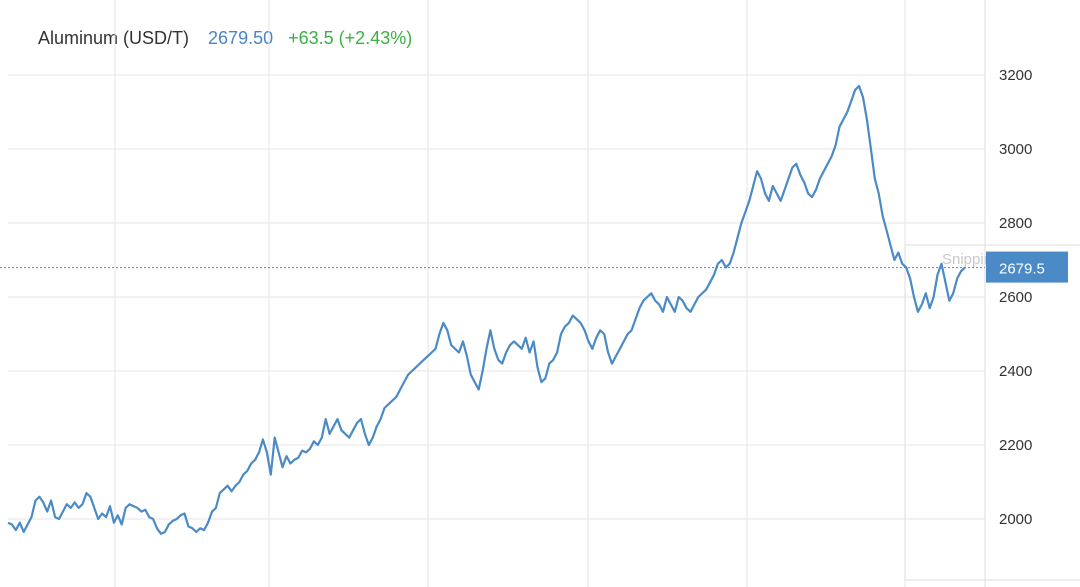 This screenshot has width=1080, height=587. Describe the element at coordinates (1015, 371) in the screenshot. I see `y-tick-label-2400: 2400` at that location.